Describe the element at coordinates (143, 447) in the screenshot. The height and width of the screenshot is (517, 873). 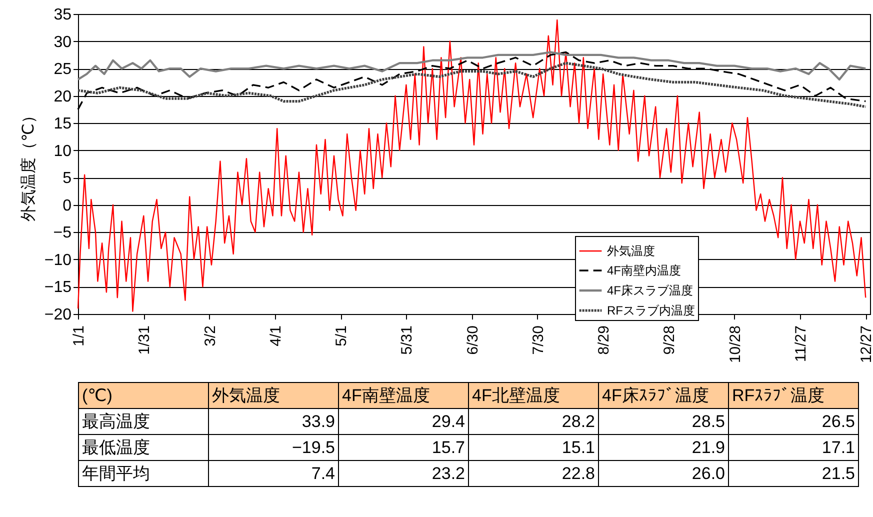
I see `text: 最低温度` at that location.